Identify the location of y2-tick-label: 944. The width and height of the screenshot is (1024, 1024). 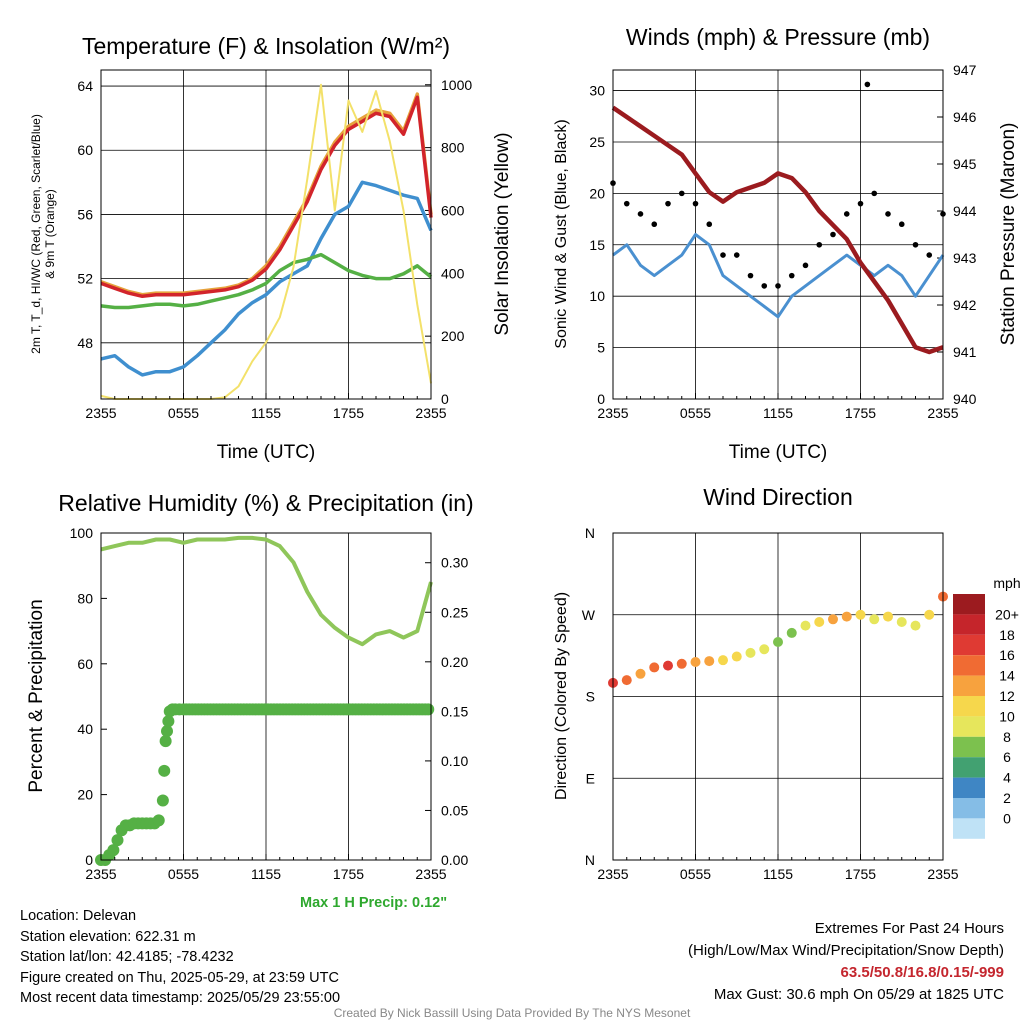
(965, 211).